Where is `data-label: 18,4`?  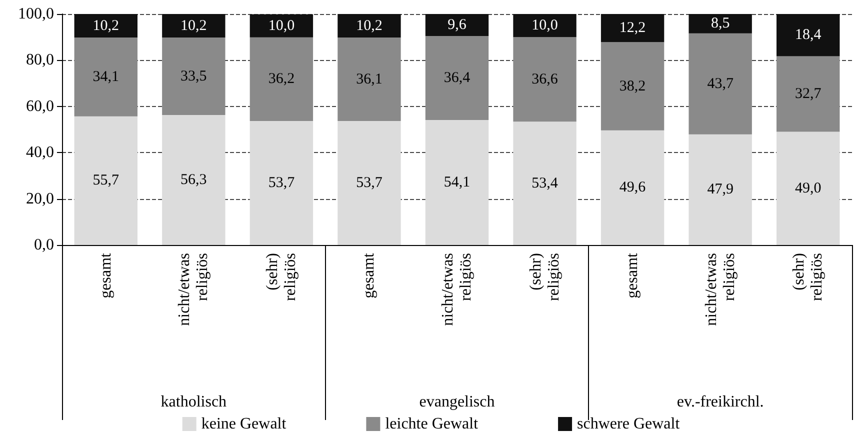
data-label: 18,4 is located at coordinates (808, 35).